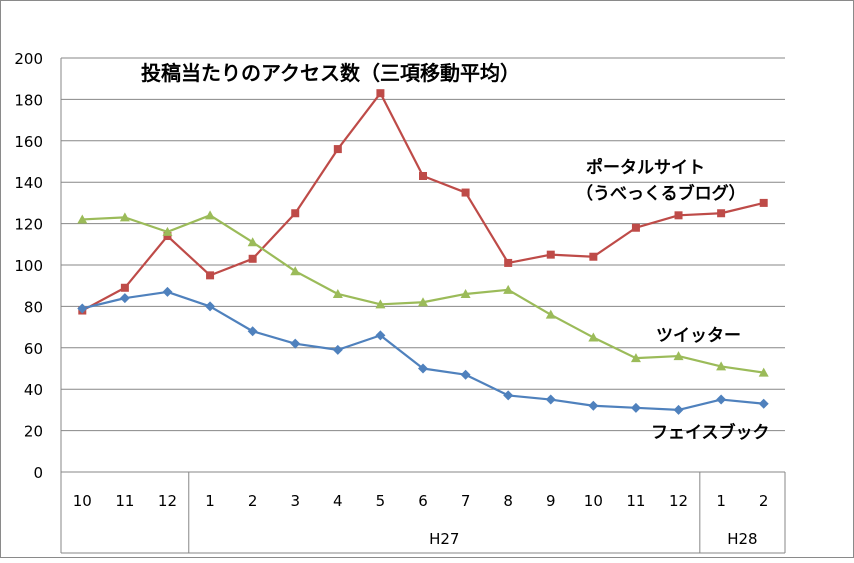 The width and height of the screenshot is (854, 563). What do you see at coordinates (28, 100) in the screenshot?
I see `y-tick-label: 180` at bounding box center [28, 100].